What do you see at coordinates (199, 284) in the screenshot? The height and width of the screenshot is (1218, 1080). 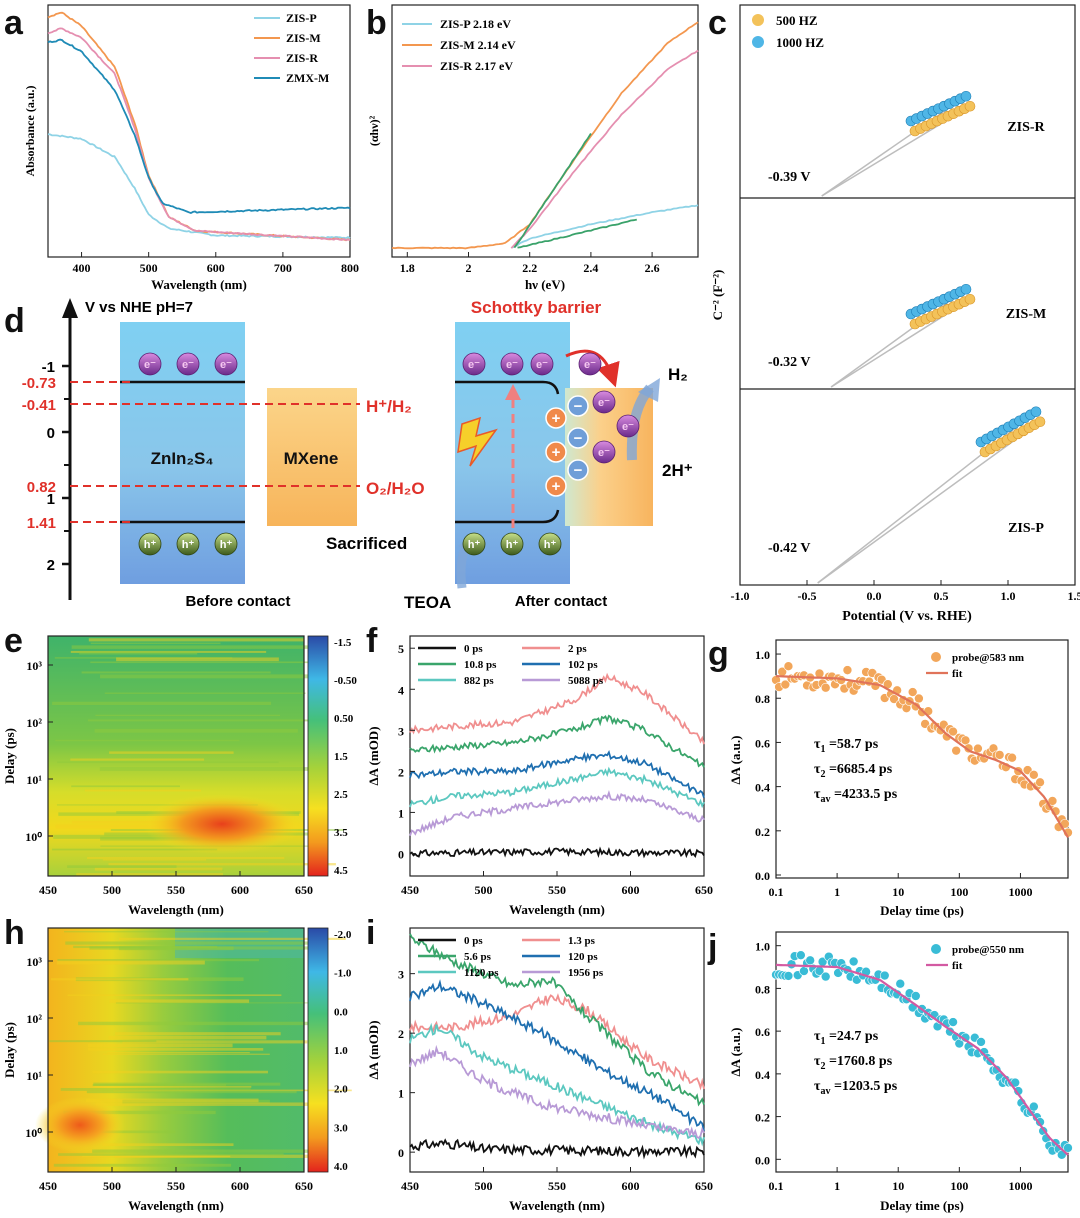 I see `x-axis-label-a: Wavelength (nm)` at bounding box center [199, 284].